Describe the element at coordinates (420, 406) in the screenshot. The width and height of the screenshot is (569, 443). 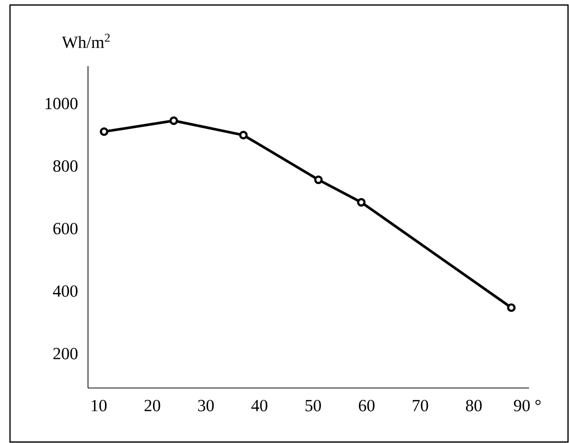
I see `x-tick-label: 70` at that location.